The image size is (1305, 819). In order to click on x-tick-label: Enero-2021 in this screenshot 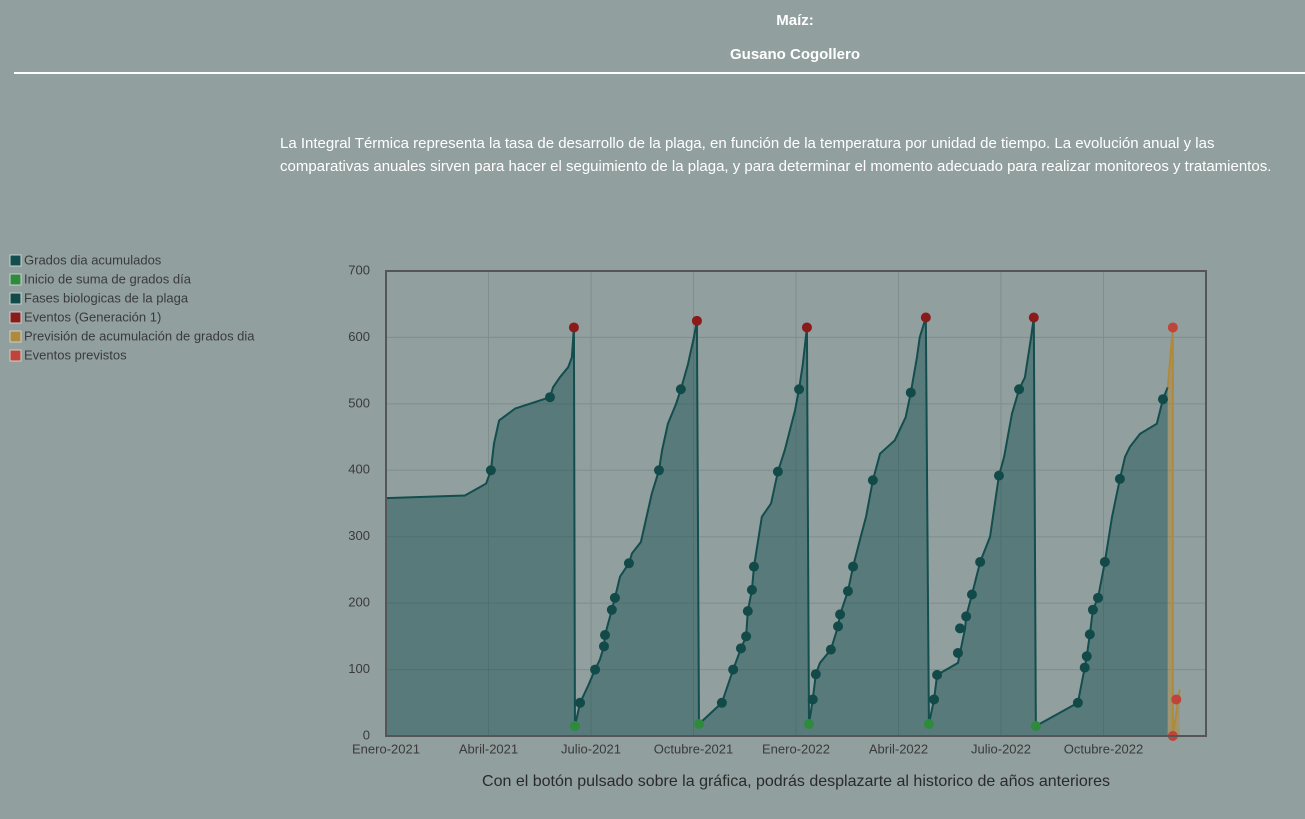, I will do `click(386, 748)`.